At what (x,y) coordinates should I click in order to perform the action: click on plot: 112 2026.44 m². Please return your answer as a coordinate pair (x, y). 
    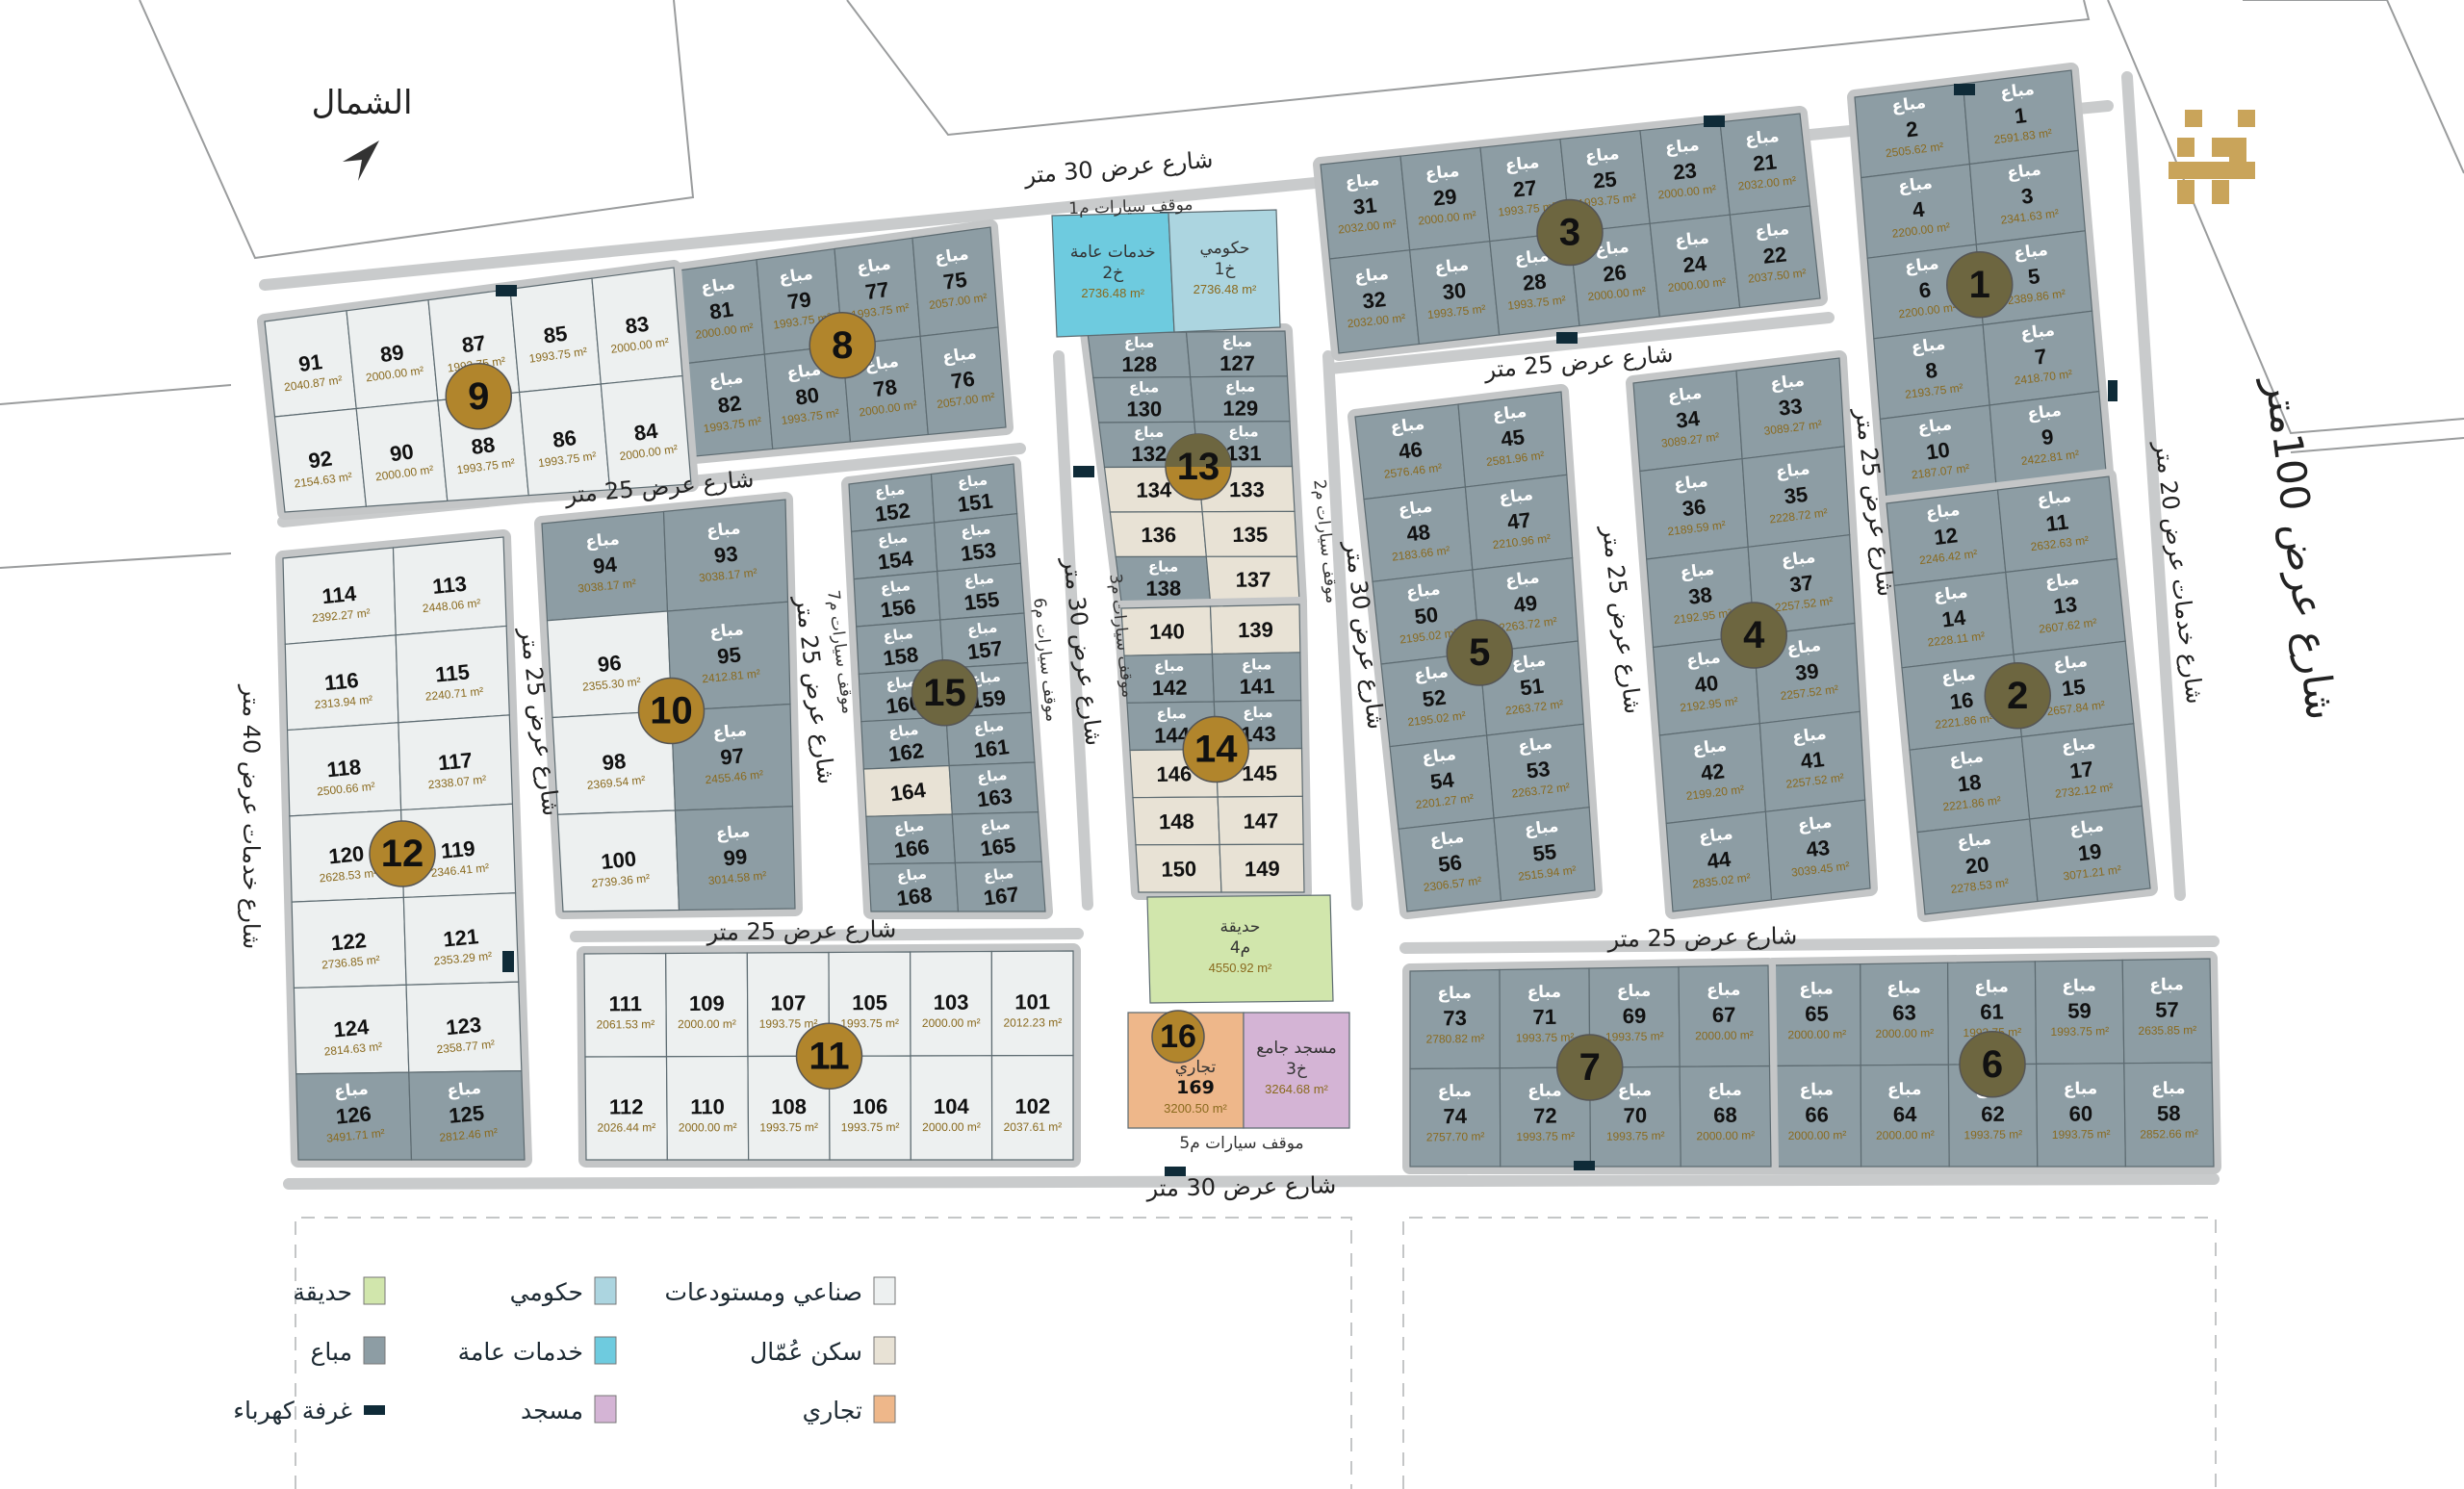
    Looking at the image, I should click on (626, 1108).